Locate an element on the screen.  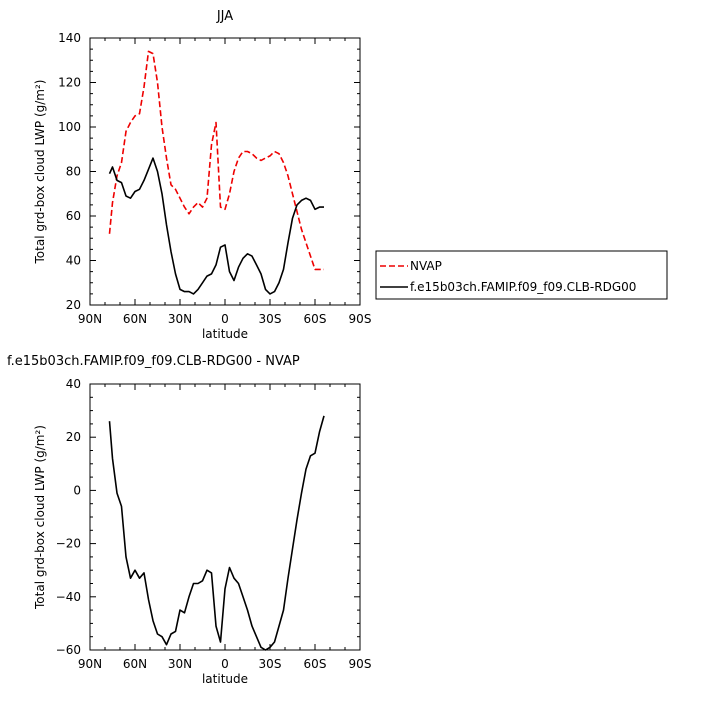
y-tick-label: 100 is located at coordinates (69, 127).